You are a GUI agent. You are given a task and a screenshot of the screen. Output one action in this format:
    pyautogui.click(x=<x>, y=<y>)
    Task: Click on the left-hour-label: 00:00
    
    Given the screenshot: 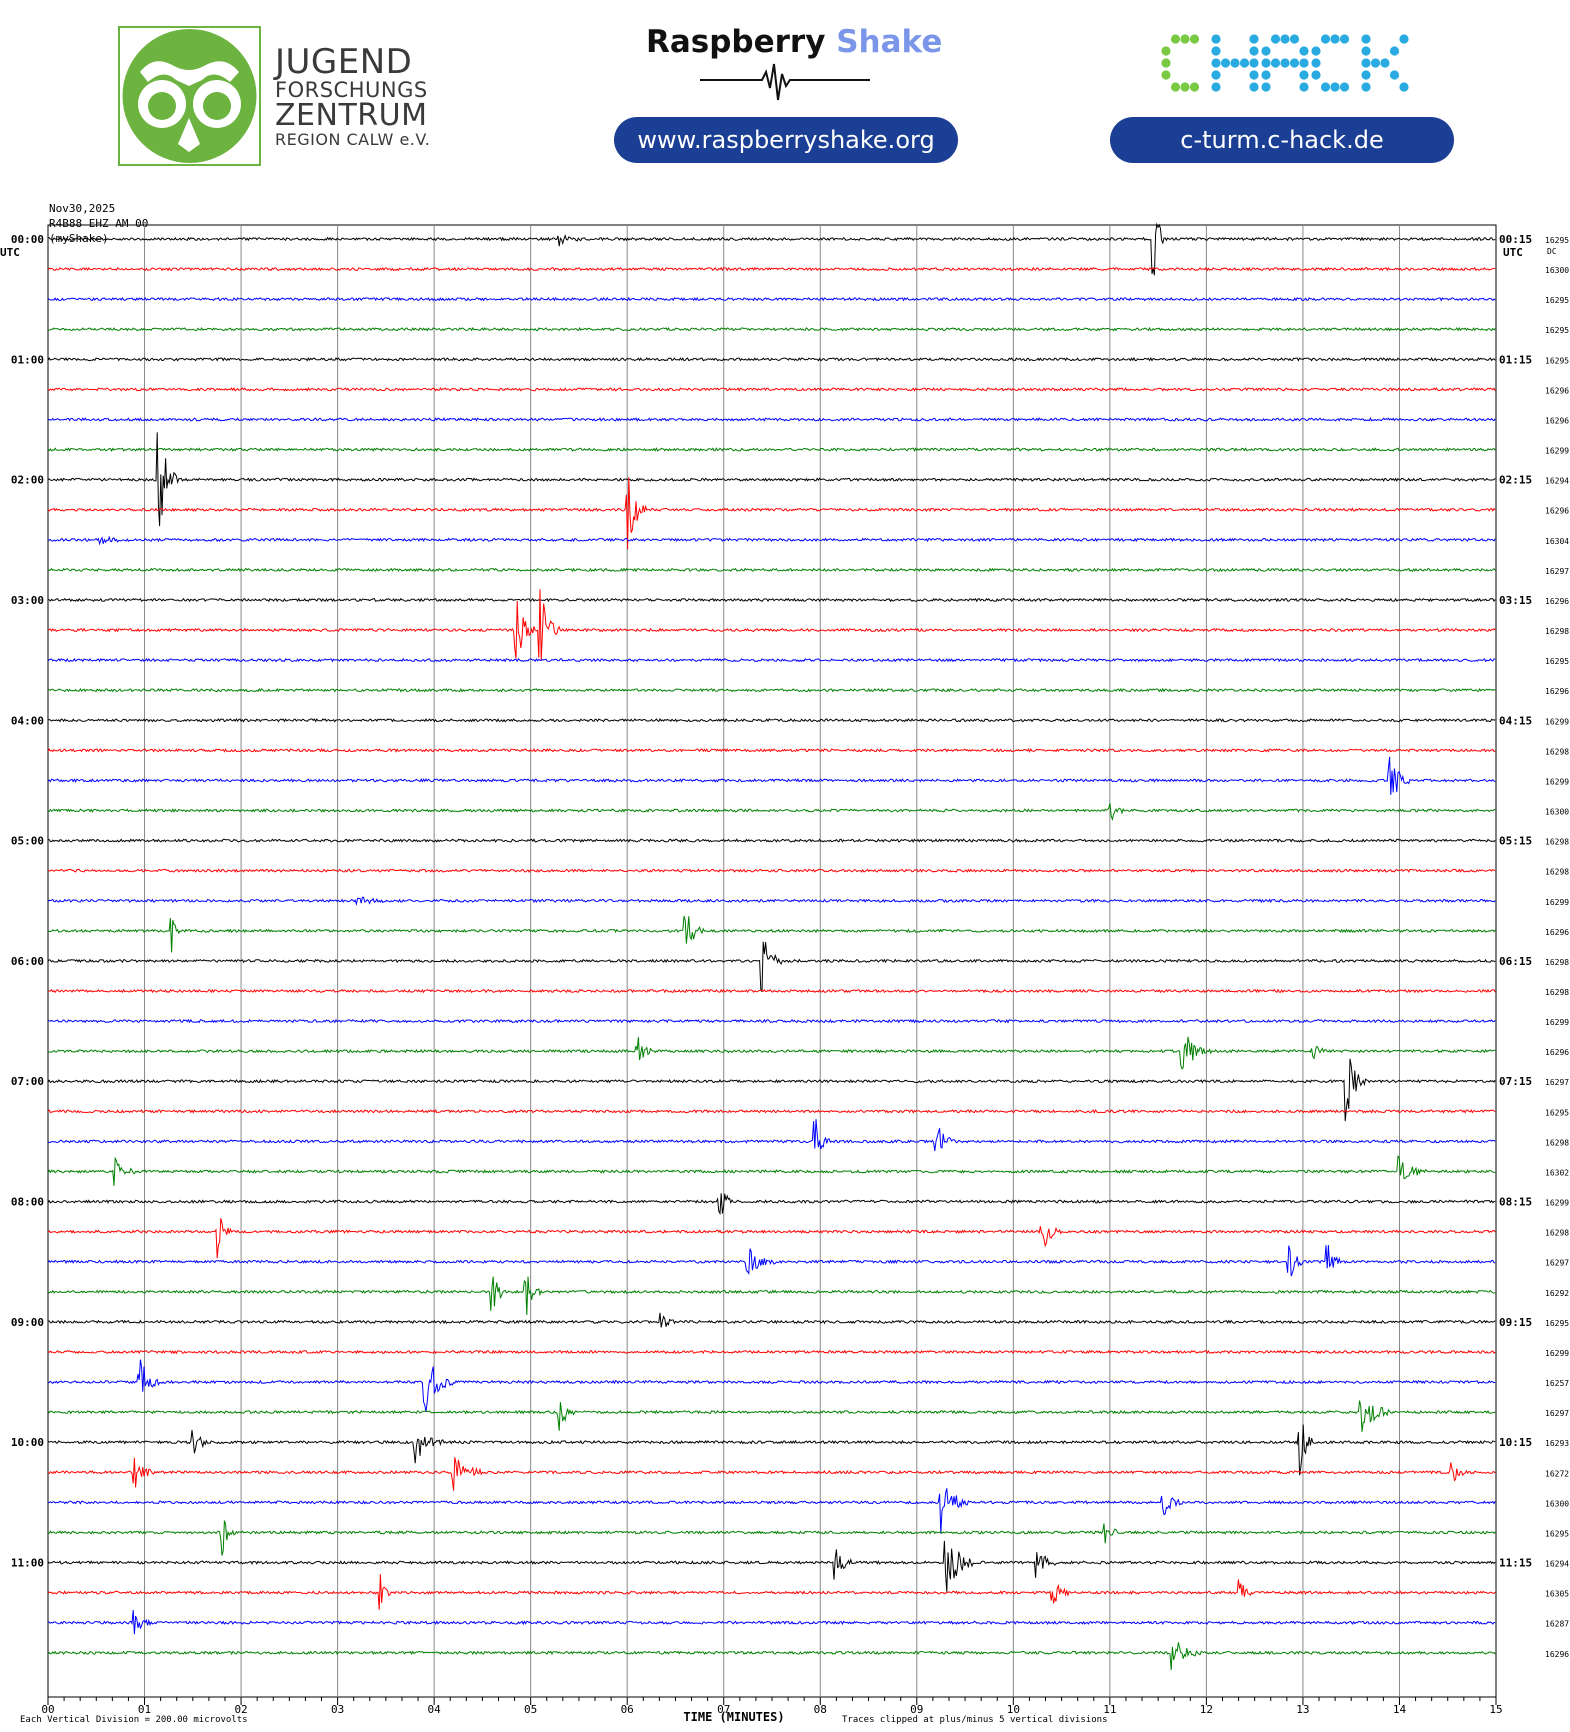 What is the action you would take?
    pyautogui.click(x=27, y=239)
    